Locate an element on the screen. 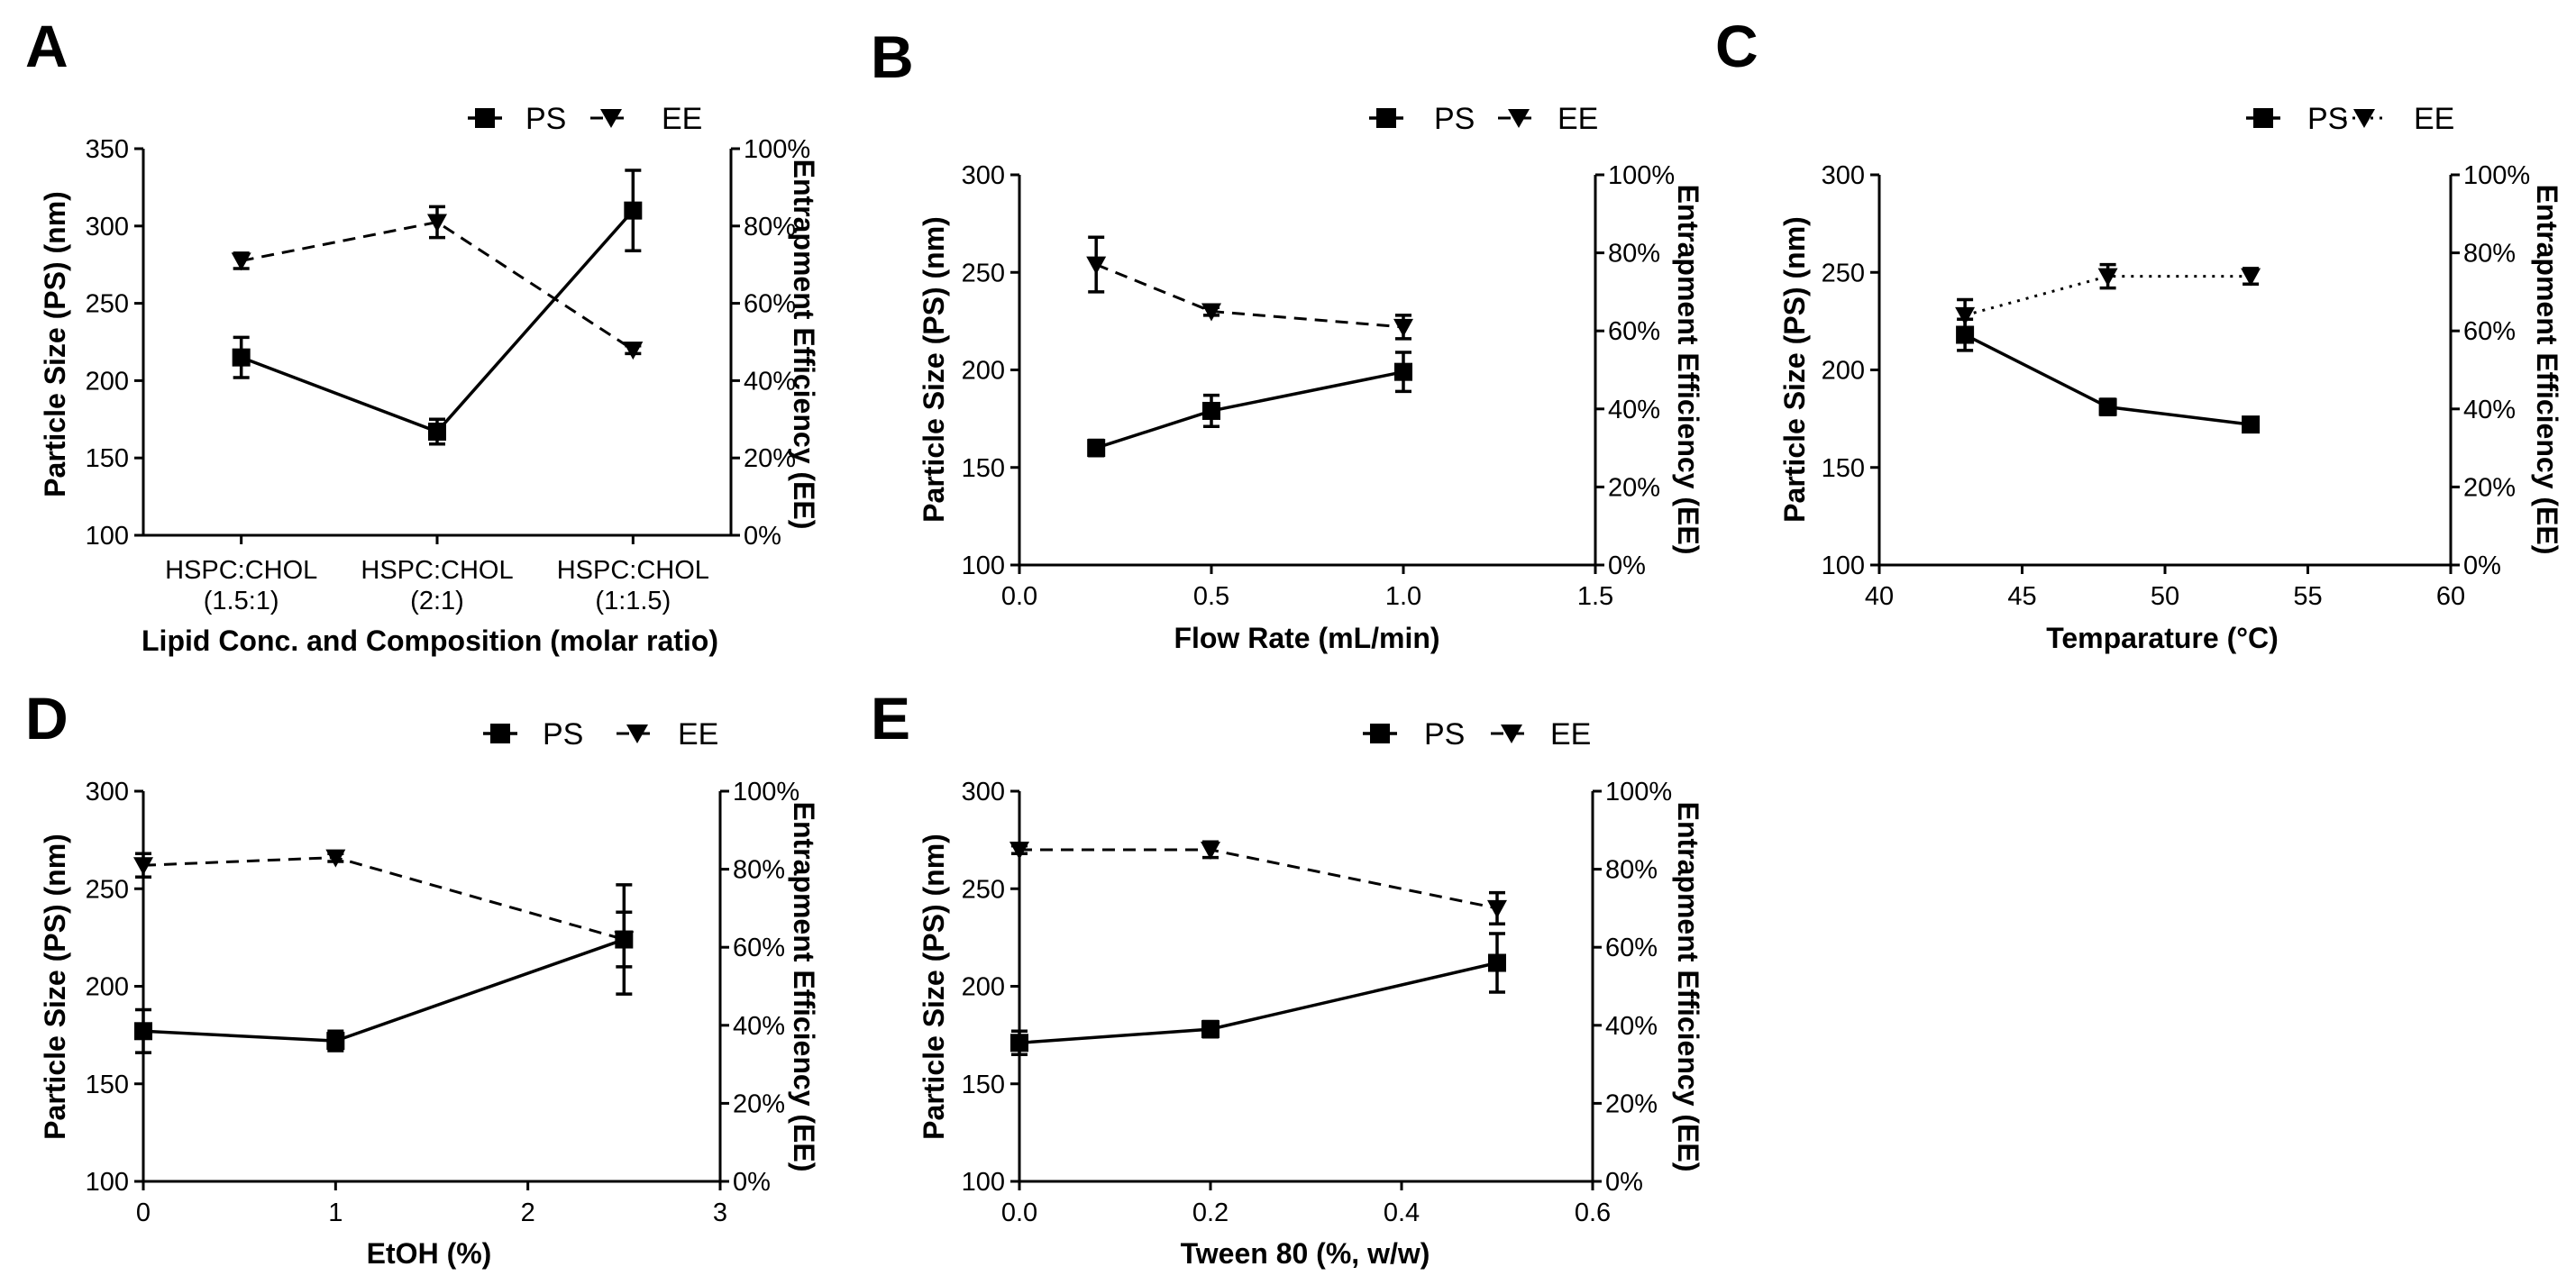 The image size is (2576, 1285). ee-series-a is located at coordinates (437, 282).